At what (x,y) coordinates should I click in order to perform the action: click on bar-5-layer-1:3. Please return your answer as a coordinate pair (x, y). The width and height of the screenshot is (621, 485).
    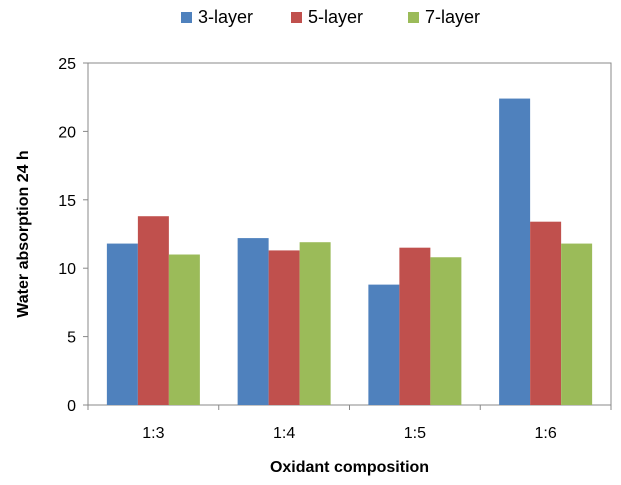
    Looking at the image, I should click on (153, 310).